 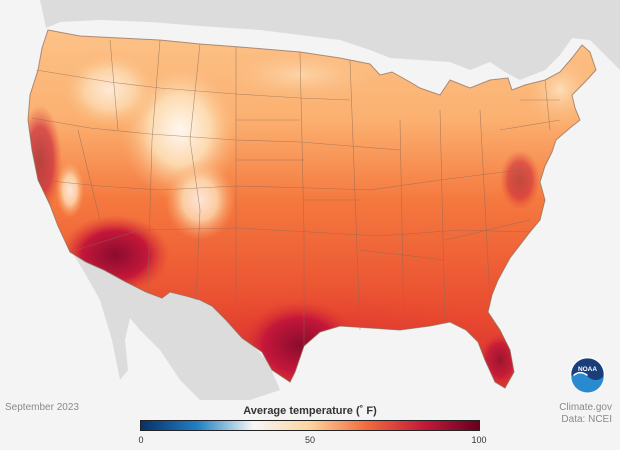 I want to click on source-data: Data: NCEI, so click(x=586, y=419).